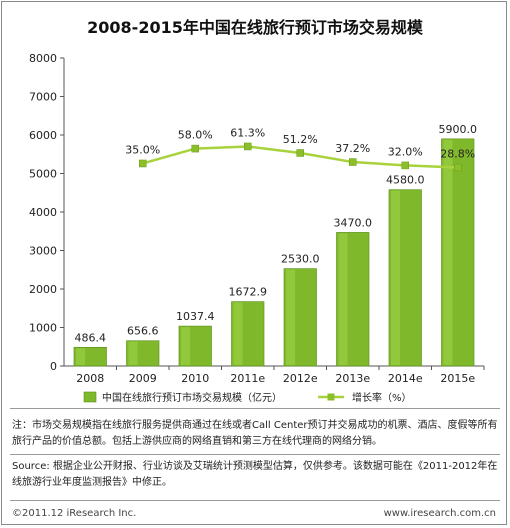 The width and height of the screenshot is (510, 528). What do you see at coordinates (43, 212) in the screenshot?
I see `y-tick-label: 4000` at bounding box center [43, 212].